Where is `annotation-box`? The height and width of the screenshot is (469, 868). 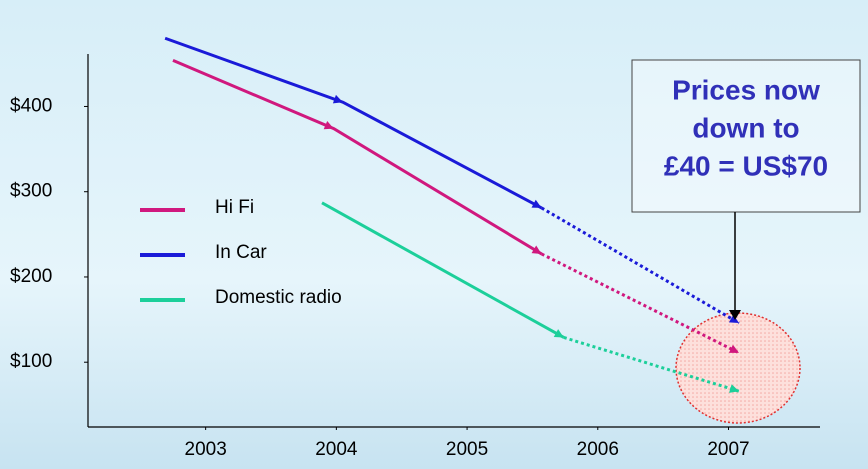 annotation-box is located at coordinates (746, 136).